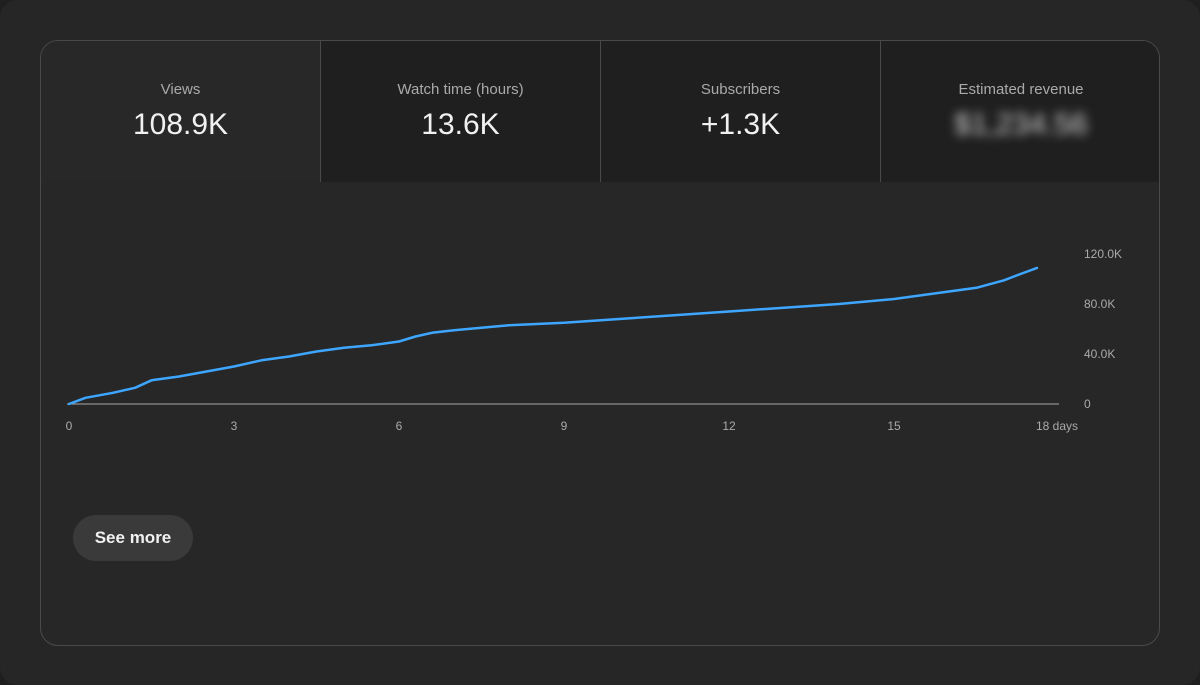  I want to click on tab-subscribers: Subscribers +1.3K, so click(741, 111).